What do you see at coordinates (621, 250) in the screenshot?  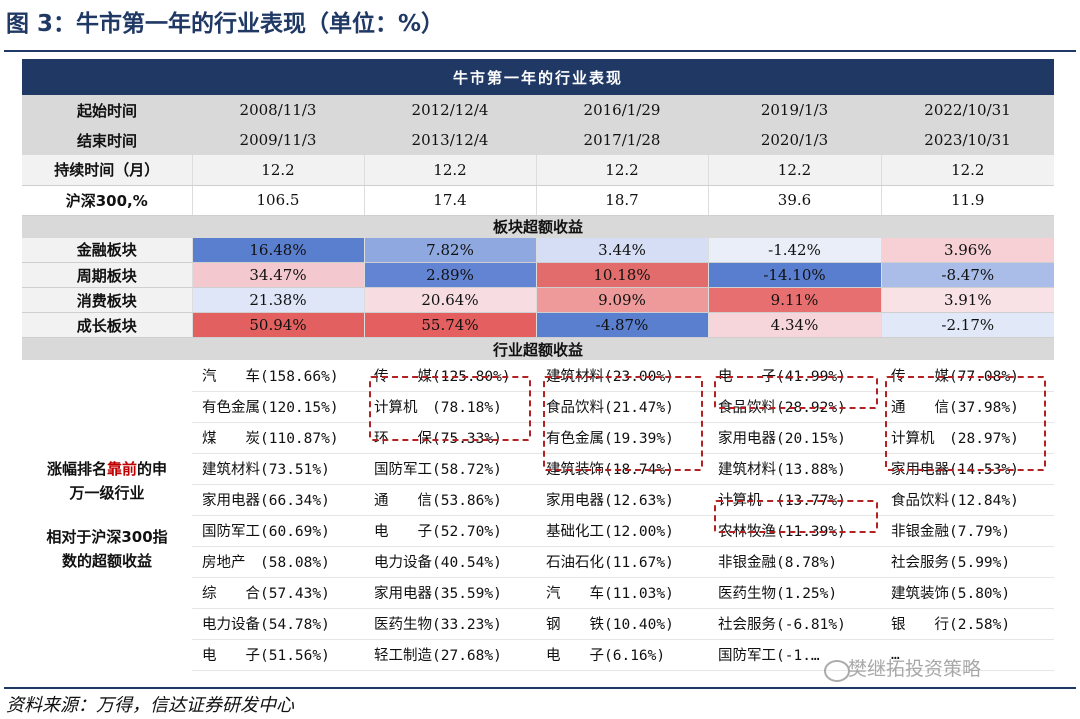 I see `sector-value: 3.44%` at bounding box center [621, 250].